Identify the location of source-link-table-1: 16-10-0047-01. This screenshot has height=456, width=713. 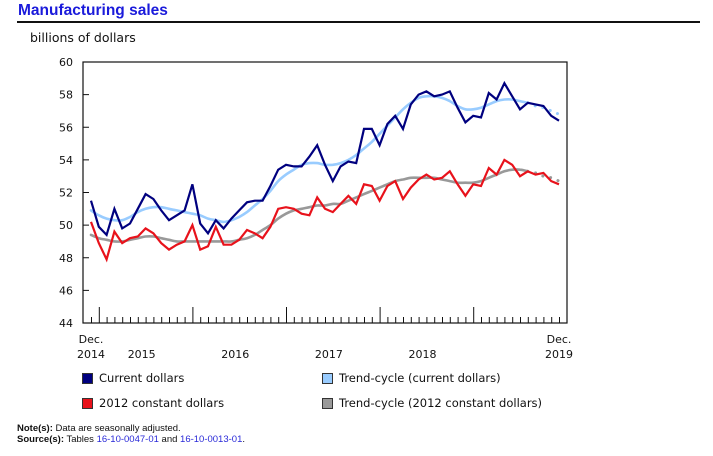
(127, 439).